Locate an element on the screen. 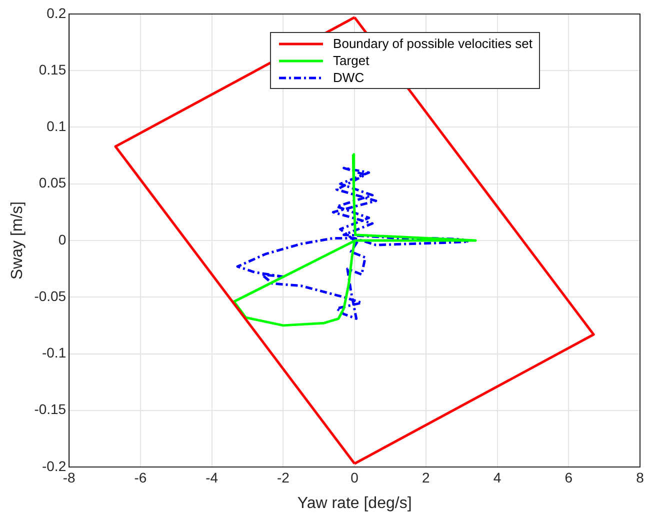 The height and width of the screenshot is (519, 648). x-axis-title: Yaw rate [deg/s] is located at coordinates (354, 503).